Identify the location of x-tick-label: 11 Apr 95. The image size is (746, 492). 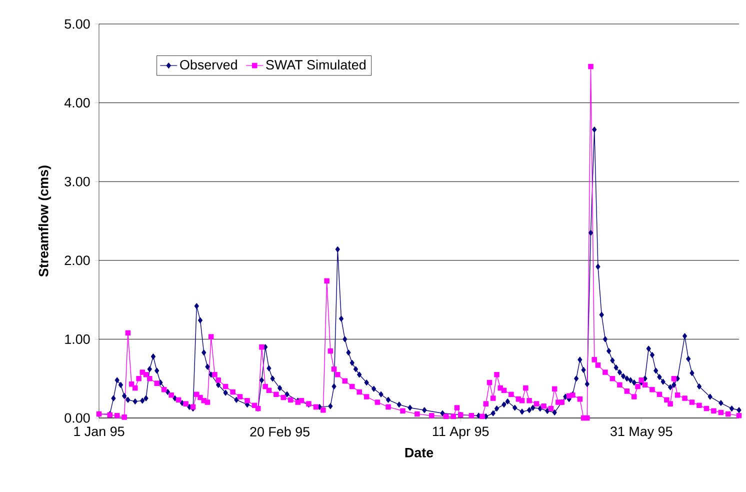
(460, 432).